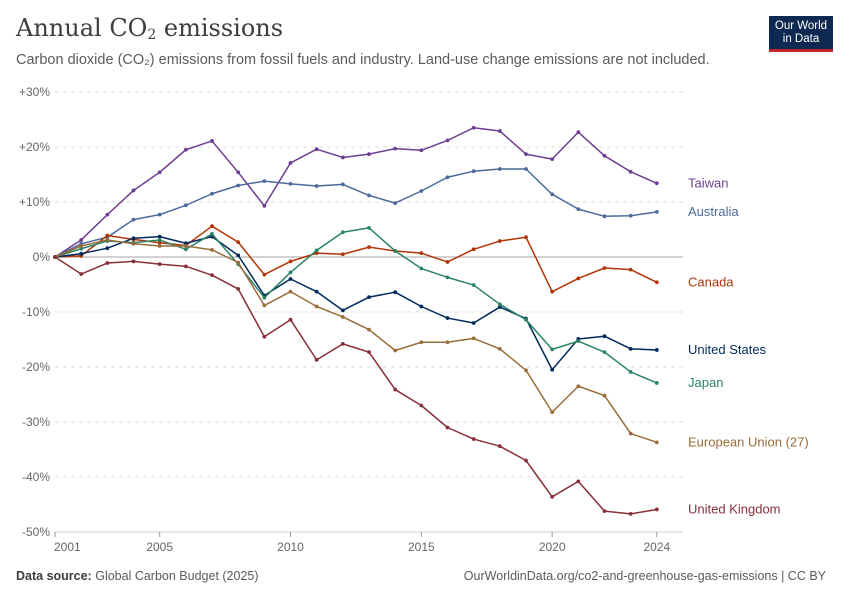 The width and height of the screenshot is (850, 600). Describe the element at coordinates (54, 576) in the screenshot. I see `data-source-label: Data source:` at that location.